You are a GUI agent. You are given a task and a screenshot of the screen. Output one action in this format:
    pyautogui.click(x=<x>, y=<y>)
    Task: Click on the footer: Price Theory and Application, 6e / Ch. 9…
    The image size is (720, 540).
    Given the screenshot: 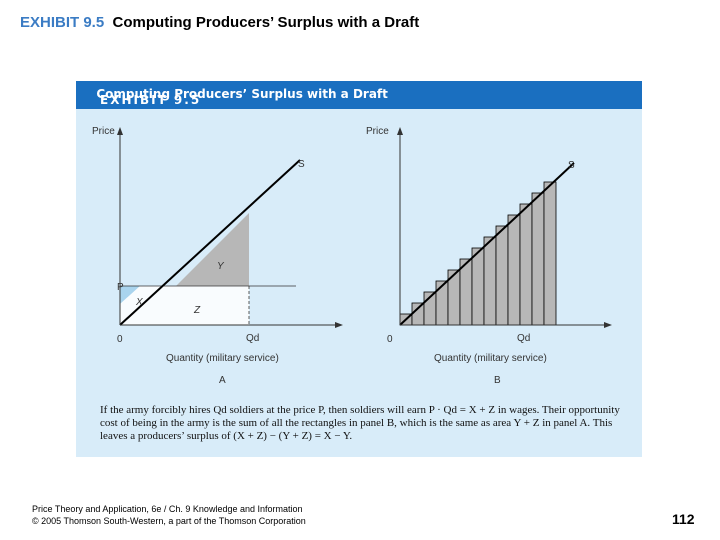 What is the action you would take?
    pyautogui.click(x=169, y=515)
    